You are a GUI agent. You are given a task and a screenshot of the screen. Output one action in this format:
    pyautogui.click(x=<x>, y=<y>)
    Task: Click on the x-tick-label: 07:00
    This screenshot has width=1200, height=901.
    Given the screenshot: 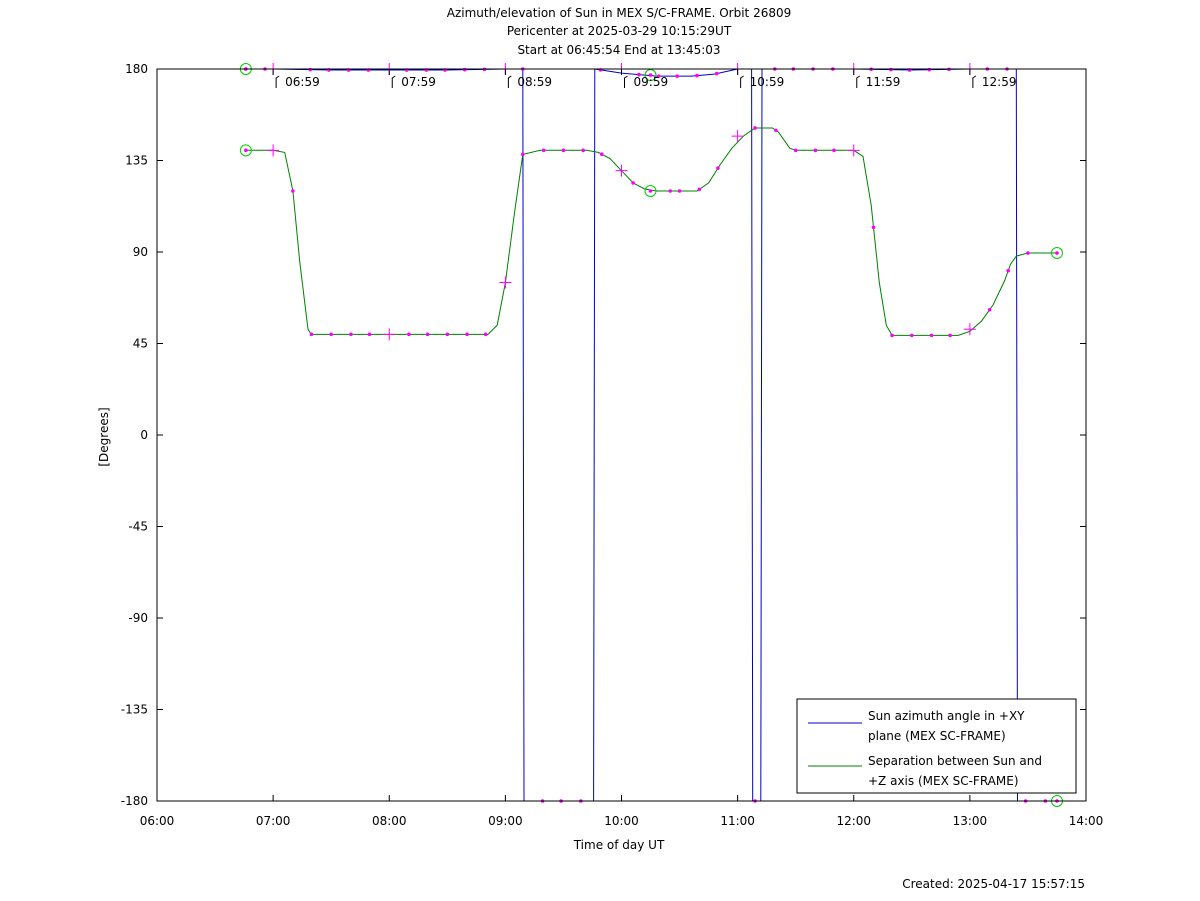 What is the action you would take?
    pyautogui.click(x=273, y=821)
    